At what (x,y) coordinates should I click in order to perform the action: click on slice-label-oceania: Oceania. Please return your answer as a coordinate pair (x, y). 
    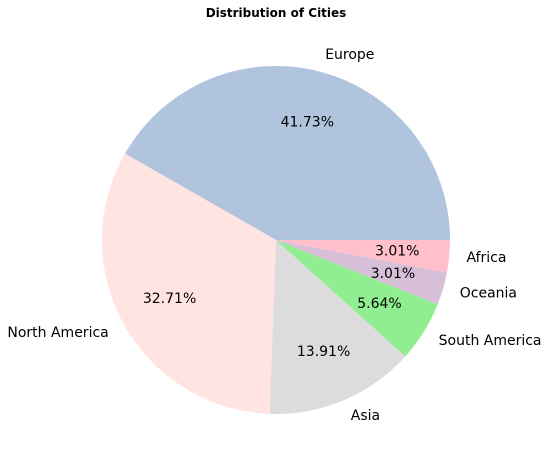
    Looking at the image, I should click on (488, 294).